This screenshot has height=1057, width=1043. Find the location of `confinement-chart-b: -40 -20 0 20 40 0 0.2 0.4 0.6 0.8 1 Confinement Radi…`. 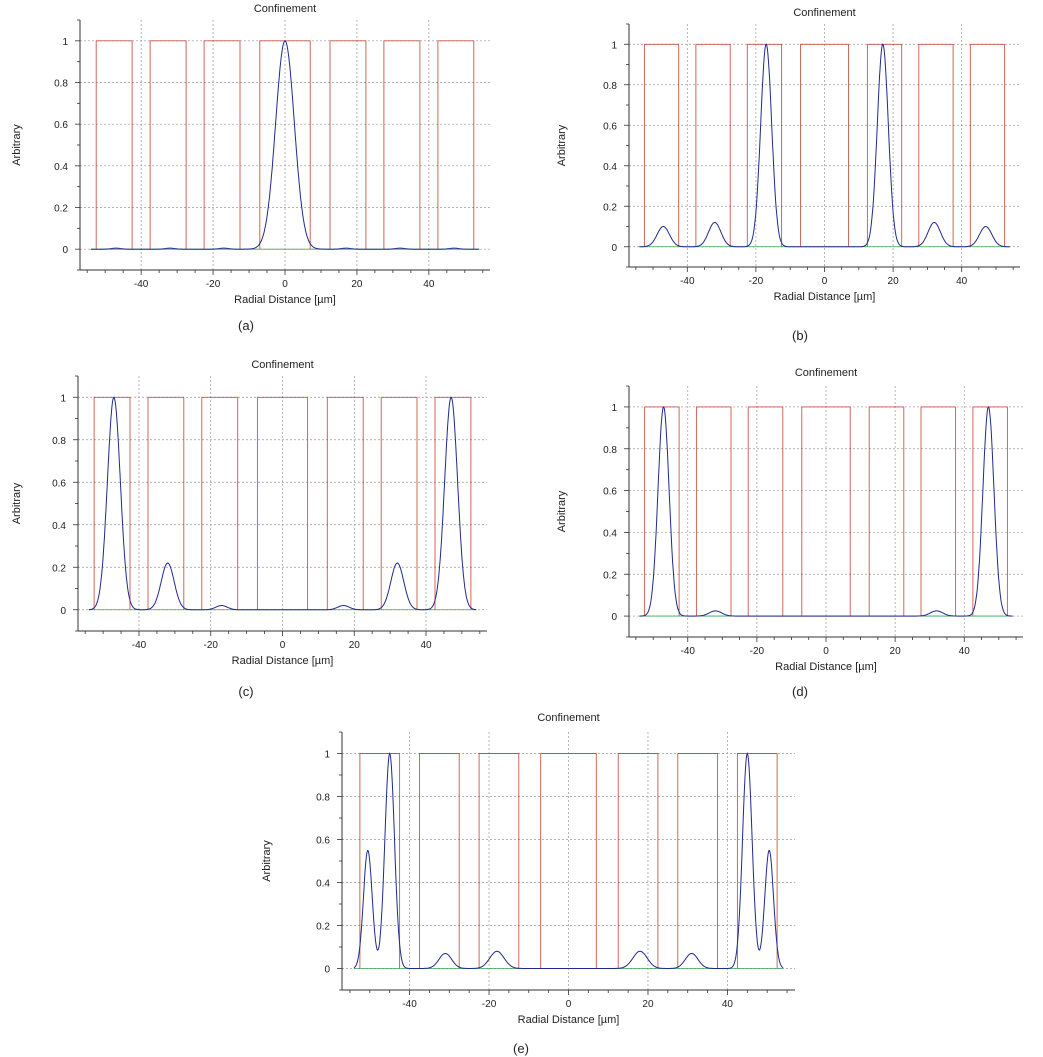

confinement-chart-b: -40 -20 0 20 40 0 0.2 0.4 0.6 0.8 1 Confinement Radi… is located at coordinates (788, 155).